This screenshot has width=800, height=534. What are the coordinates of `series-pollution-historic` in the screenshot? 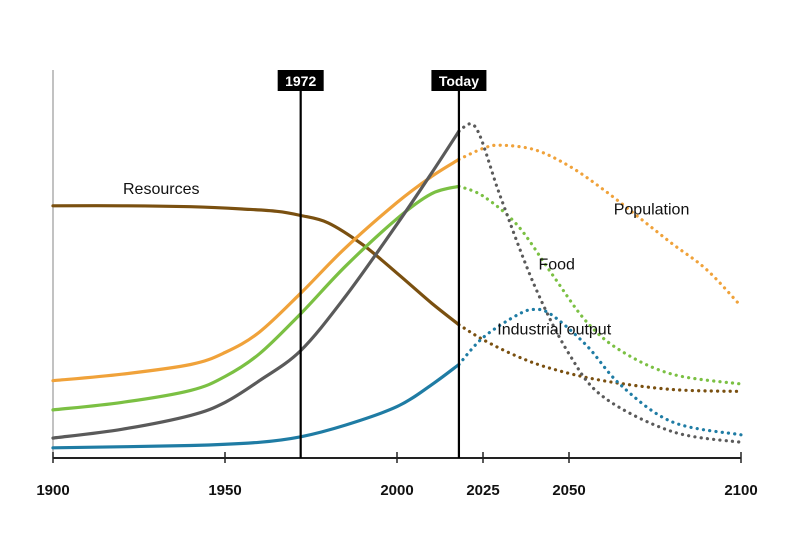 It's located at (256, 406).